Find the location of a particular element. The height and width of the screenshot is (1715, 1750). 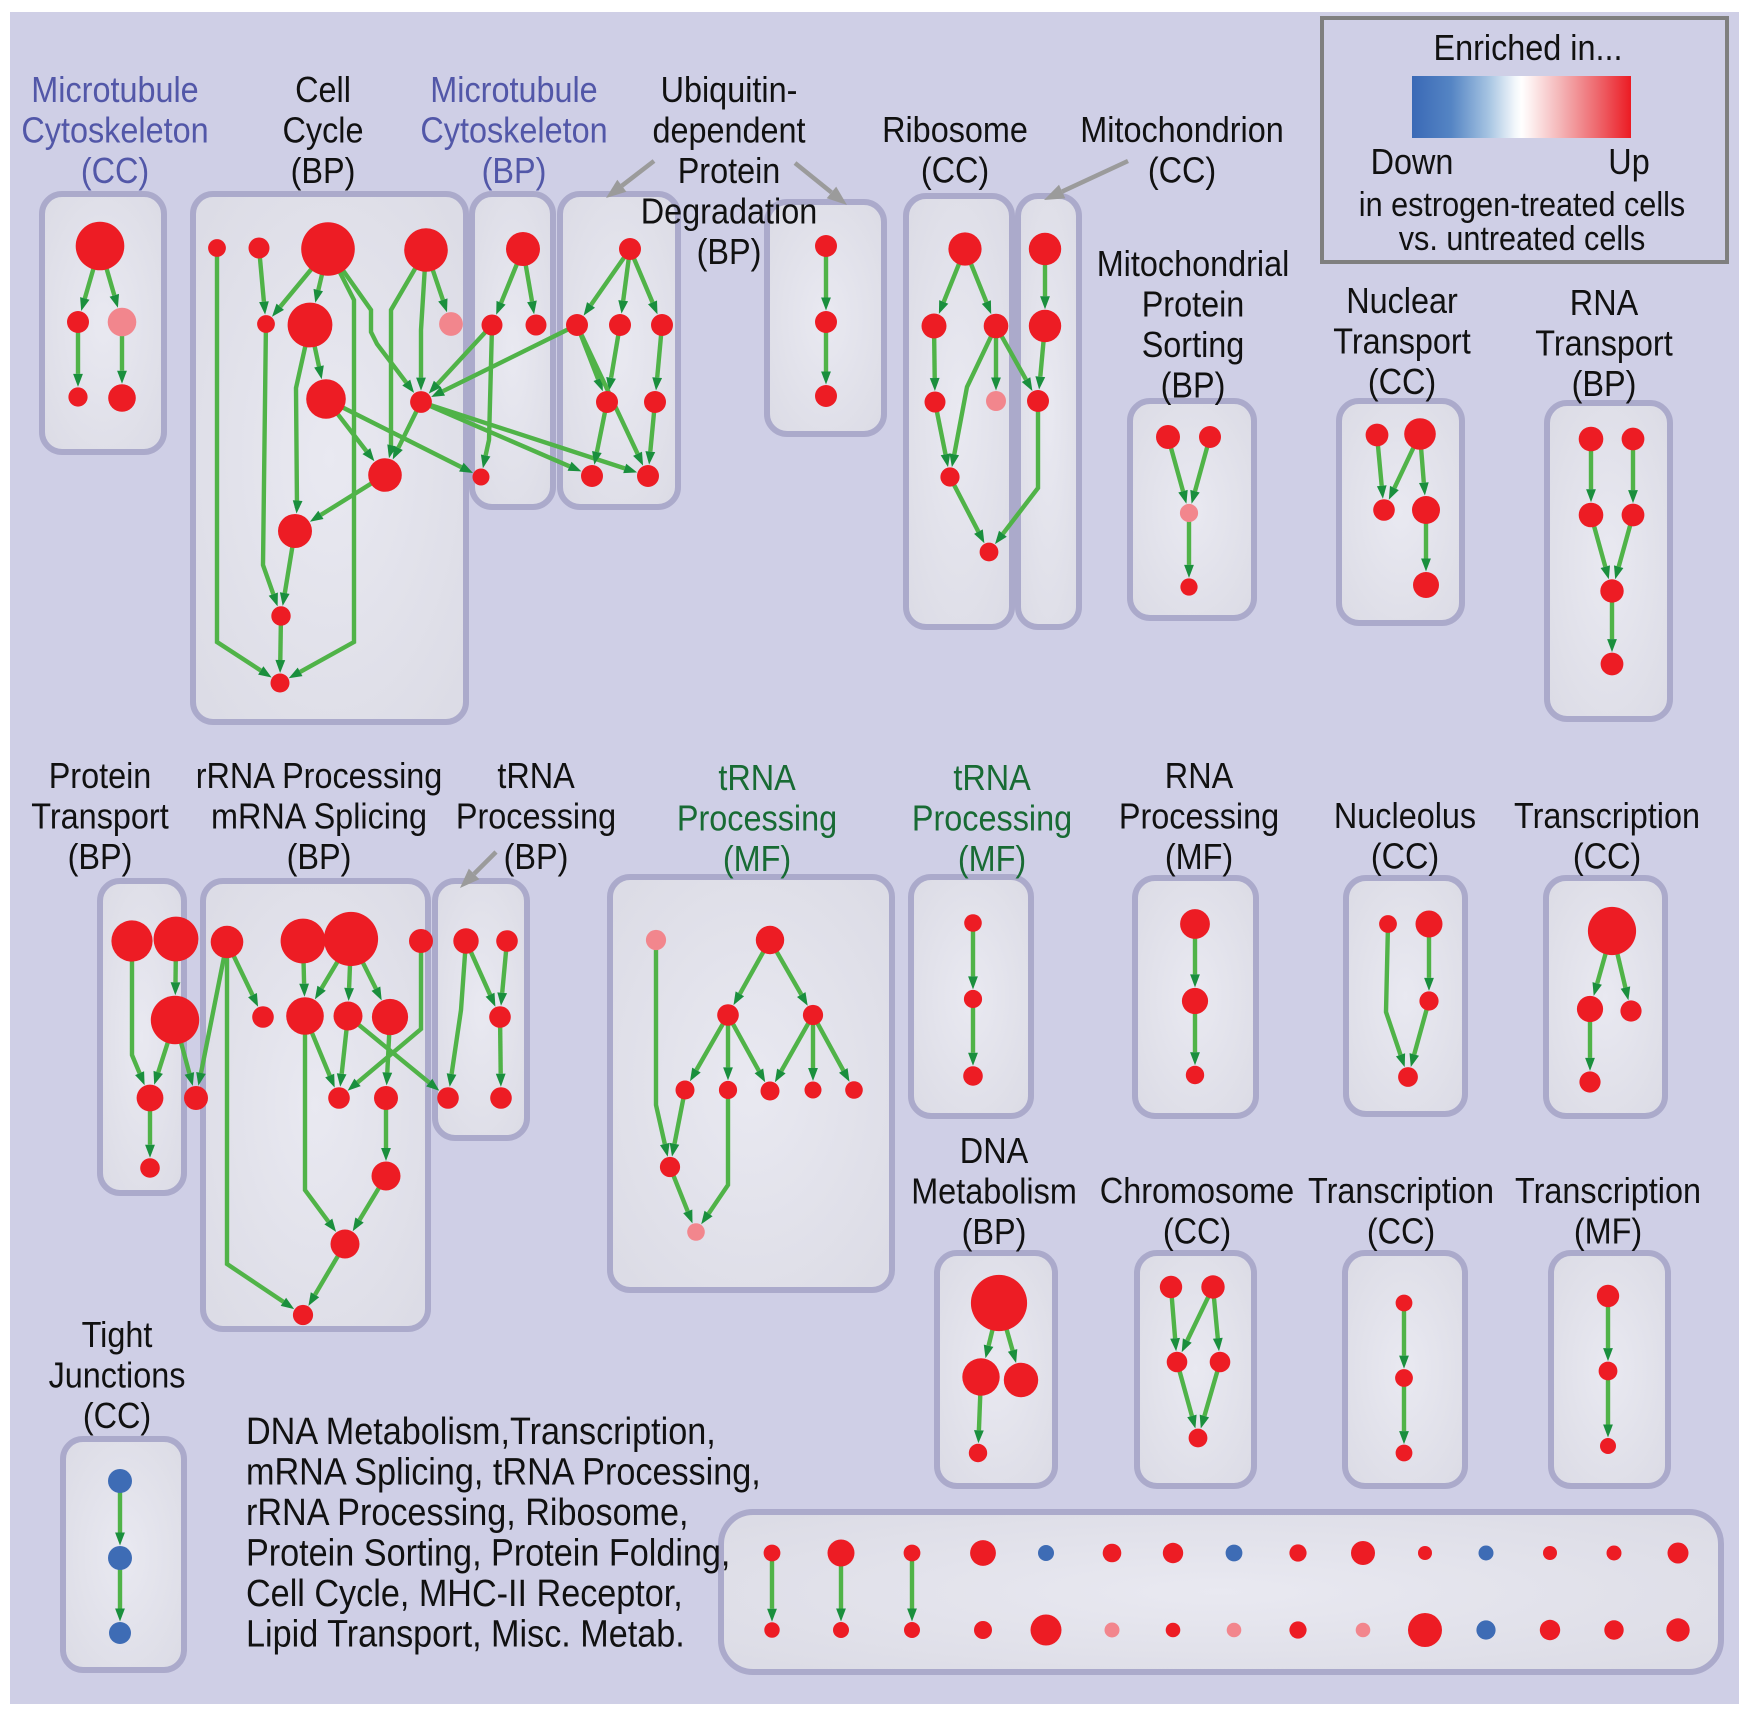

svg-text: Nuclear is located at coordinates (1402, 301).